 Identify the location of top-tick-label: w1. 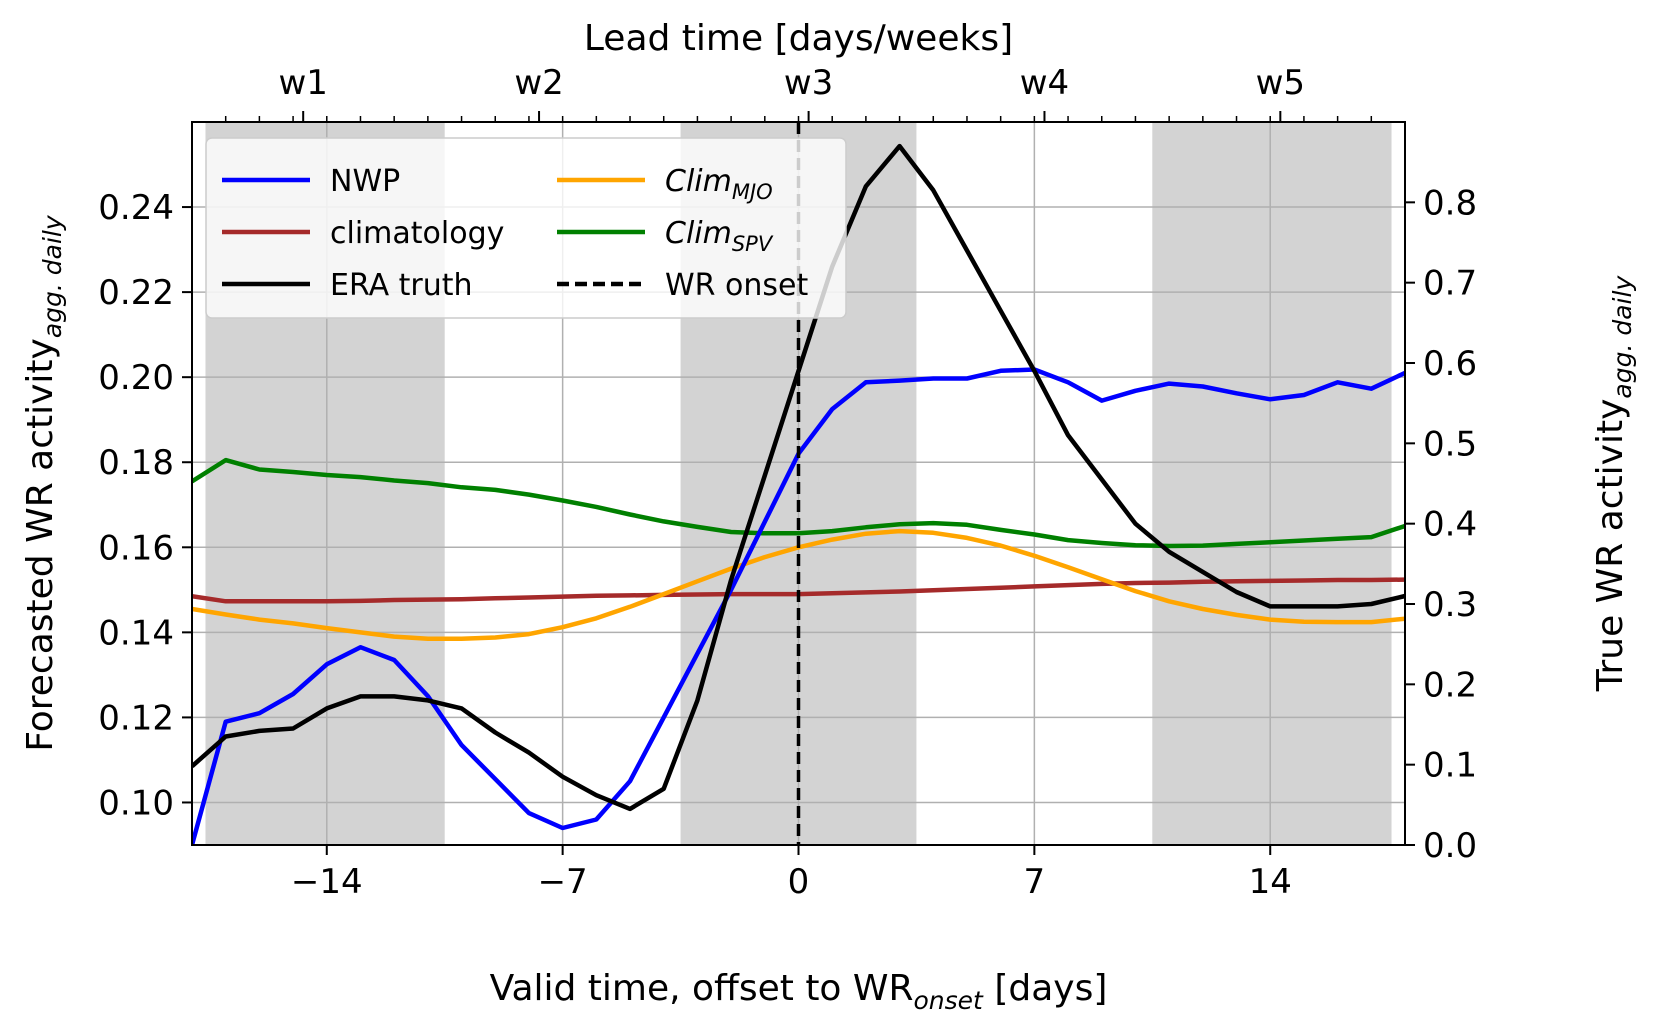
(302, 83).